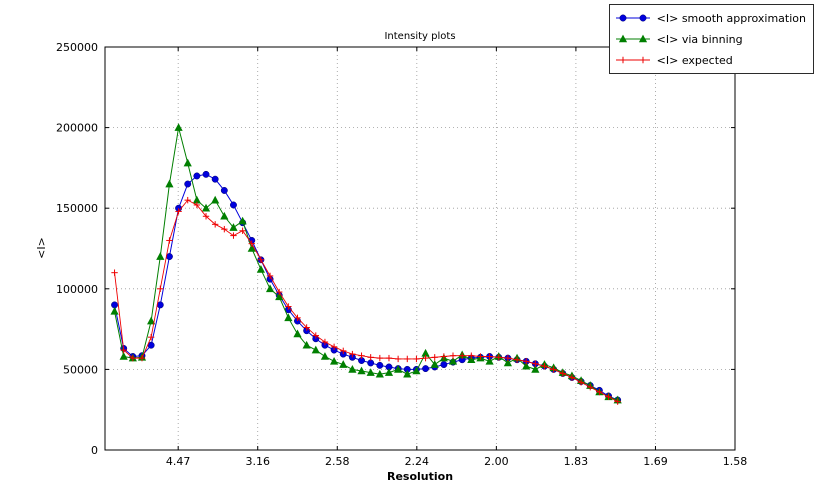  What do you see at coordinates (496, 461) in the screenshot?
I see `x-tick-label: 2.00` at bounding box center [496, 461].